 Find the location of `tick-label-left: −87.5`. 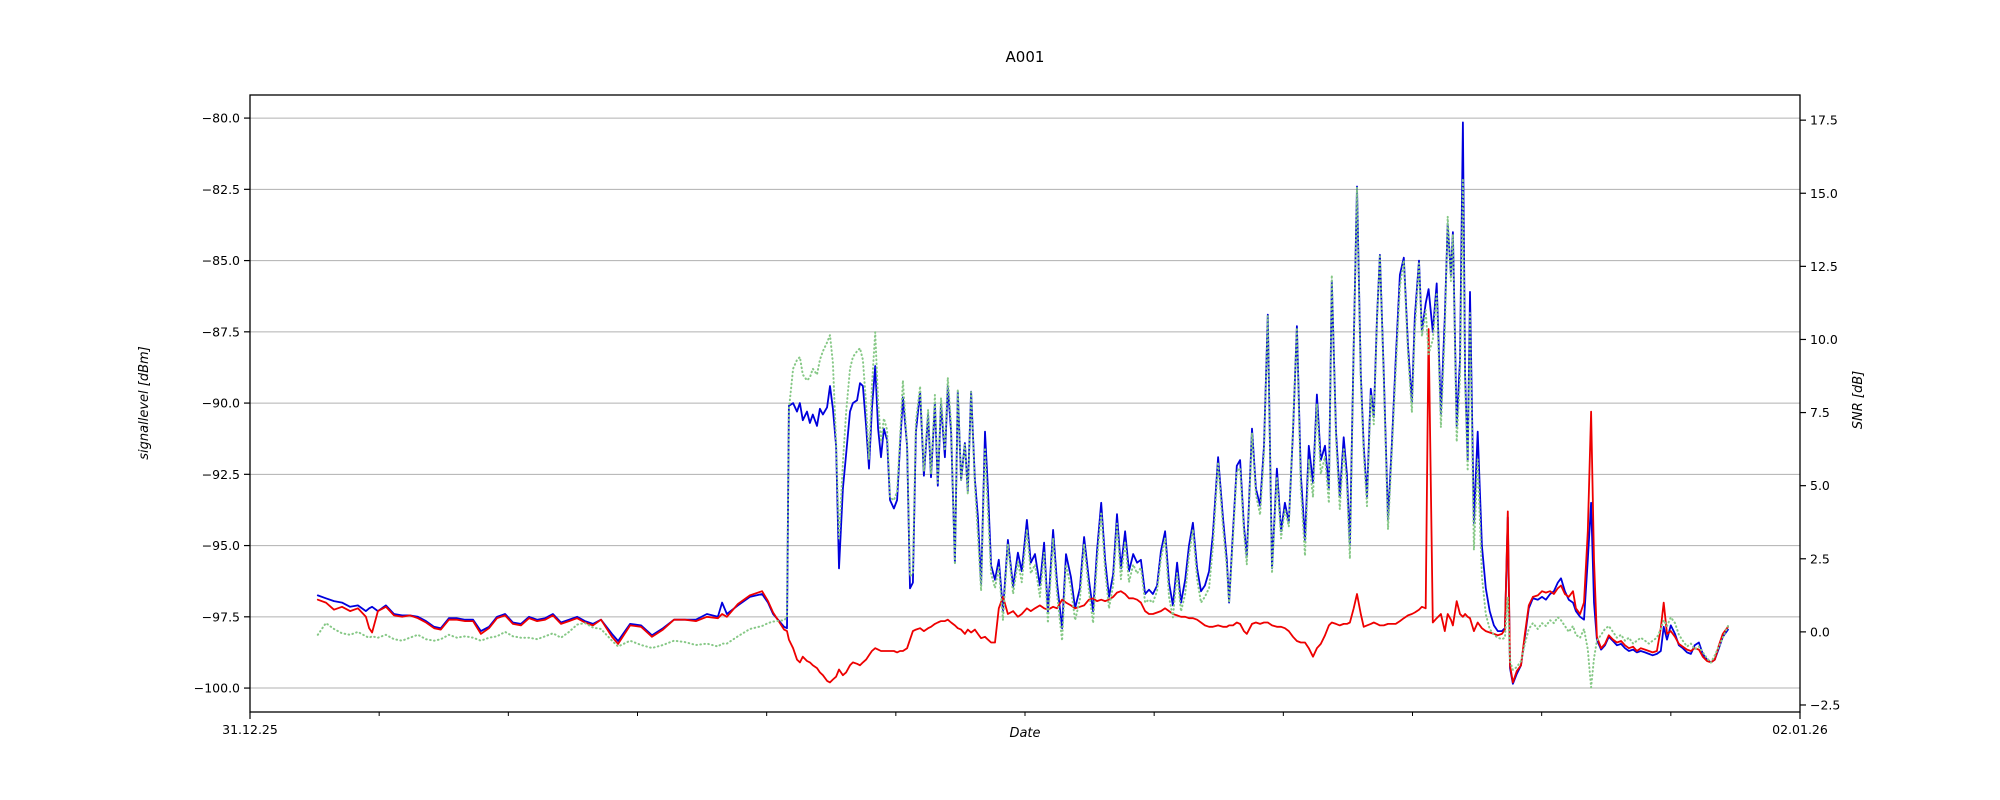

tick-label-left: −87.5 is located at coordinates (221, 331).